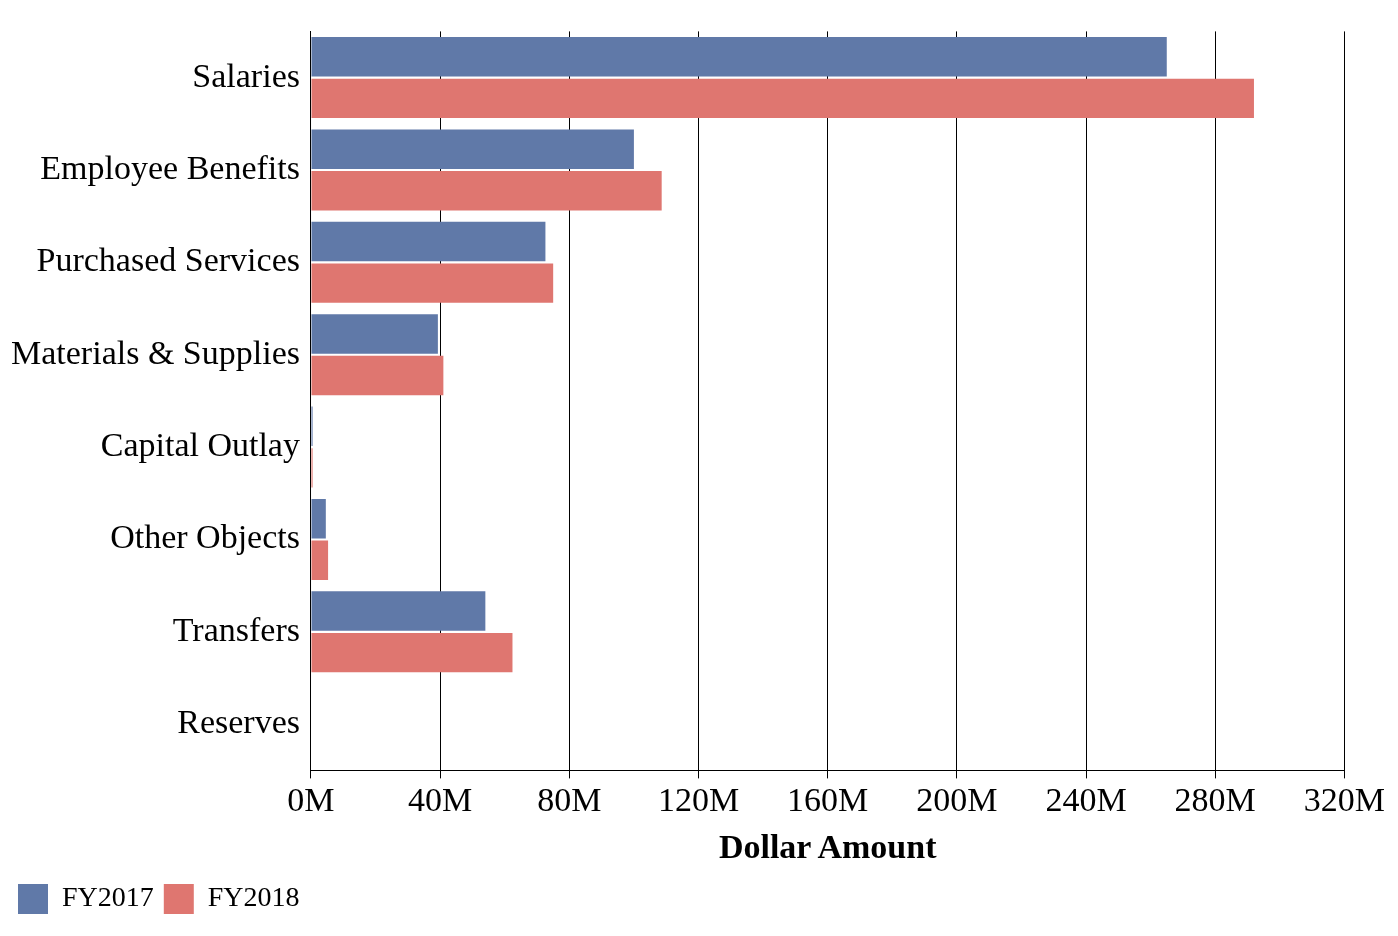 This screenshot has height=936, width=1398. What do you see at coordinates (1215, 799) in the screenshot?
I see `x-tick-label: 280M` at bounding box center [1215, 799].